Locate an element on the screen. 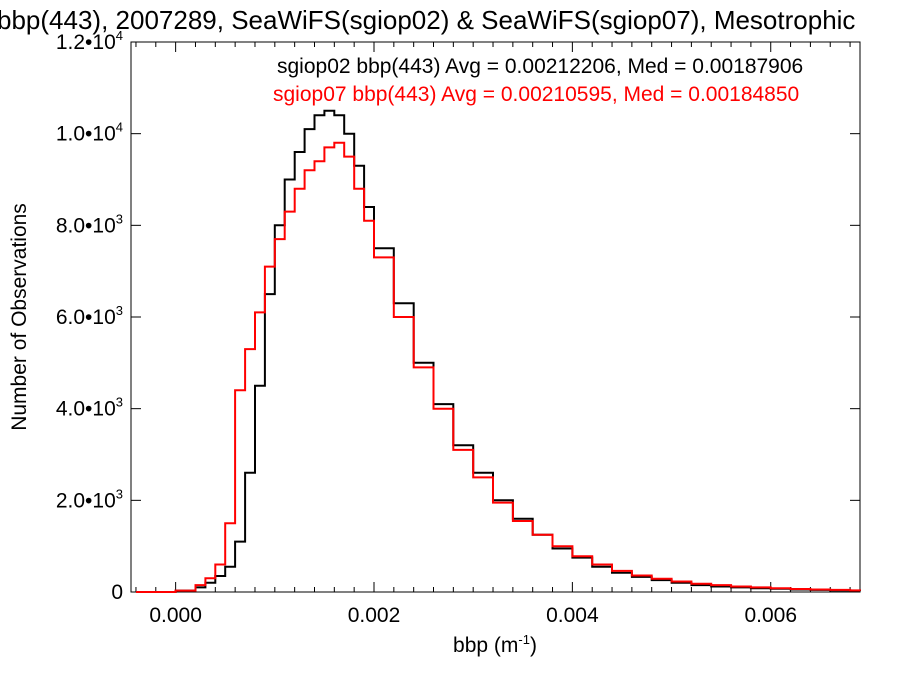 This screenshot has height=675, width=900. y-tick-label-0: 0 is located at coordinates (117, 592).